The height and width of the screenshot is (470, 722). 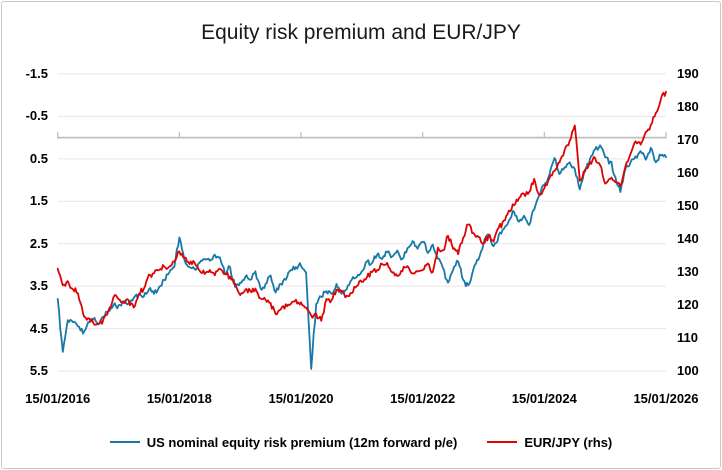 I want to click on right-axis-tick-label: 140, so click(x=688, y=238).